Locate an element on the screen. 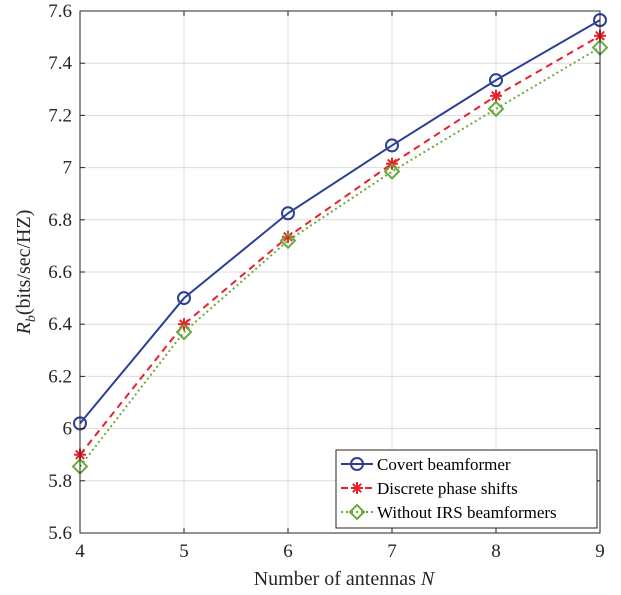 The image size is (621, 595). y-axis-label: Rb(bits/sec/HZ) is located at coordinates (26, 273).